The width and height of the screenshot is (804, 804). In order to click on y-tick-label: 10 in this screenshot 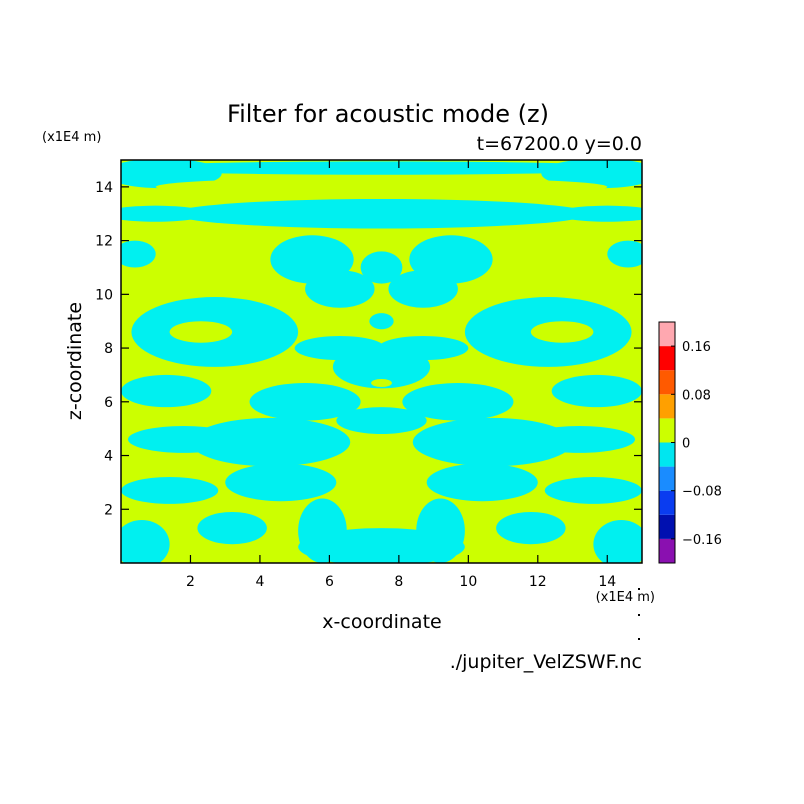, I will do `click(104, 295)`.